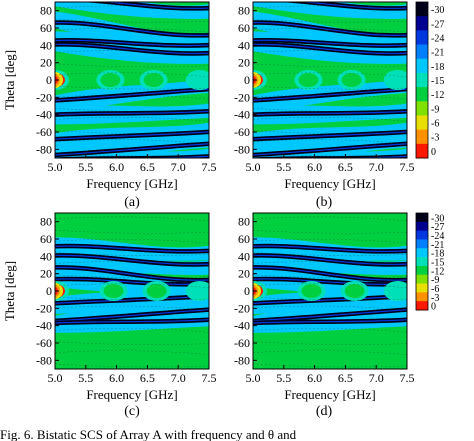 This screenshot has width=474, height=441. Describe the element at coordinates (209, 167) in the screenshot. I see `x-tick-label: 7.5` at that location.